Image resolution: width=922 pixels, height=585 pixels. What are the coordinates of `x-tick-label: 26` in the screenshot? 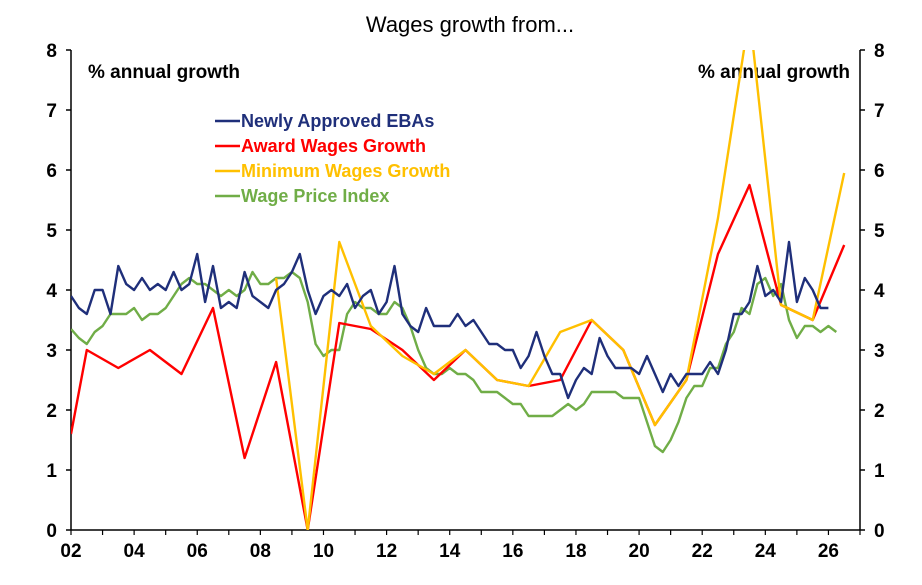 It's located at (828, 551).